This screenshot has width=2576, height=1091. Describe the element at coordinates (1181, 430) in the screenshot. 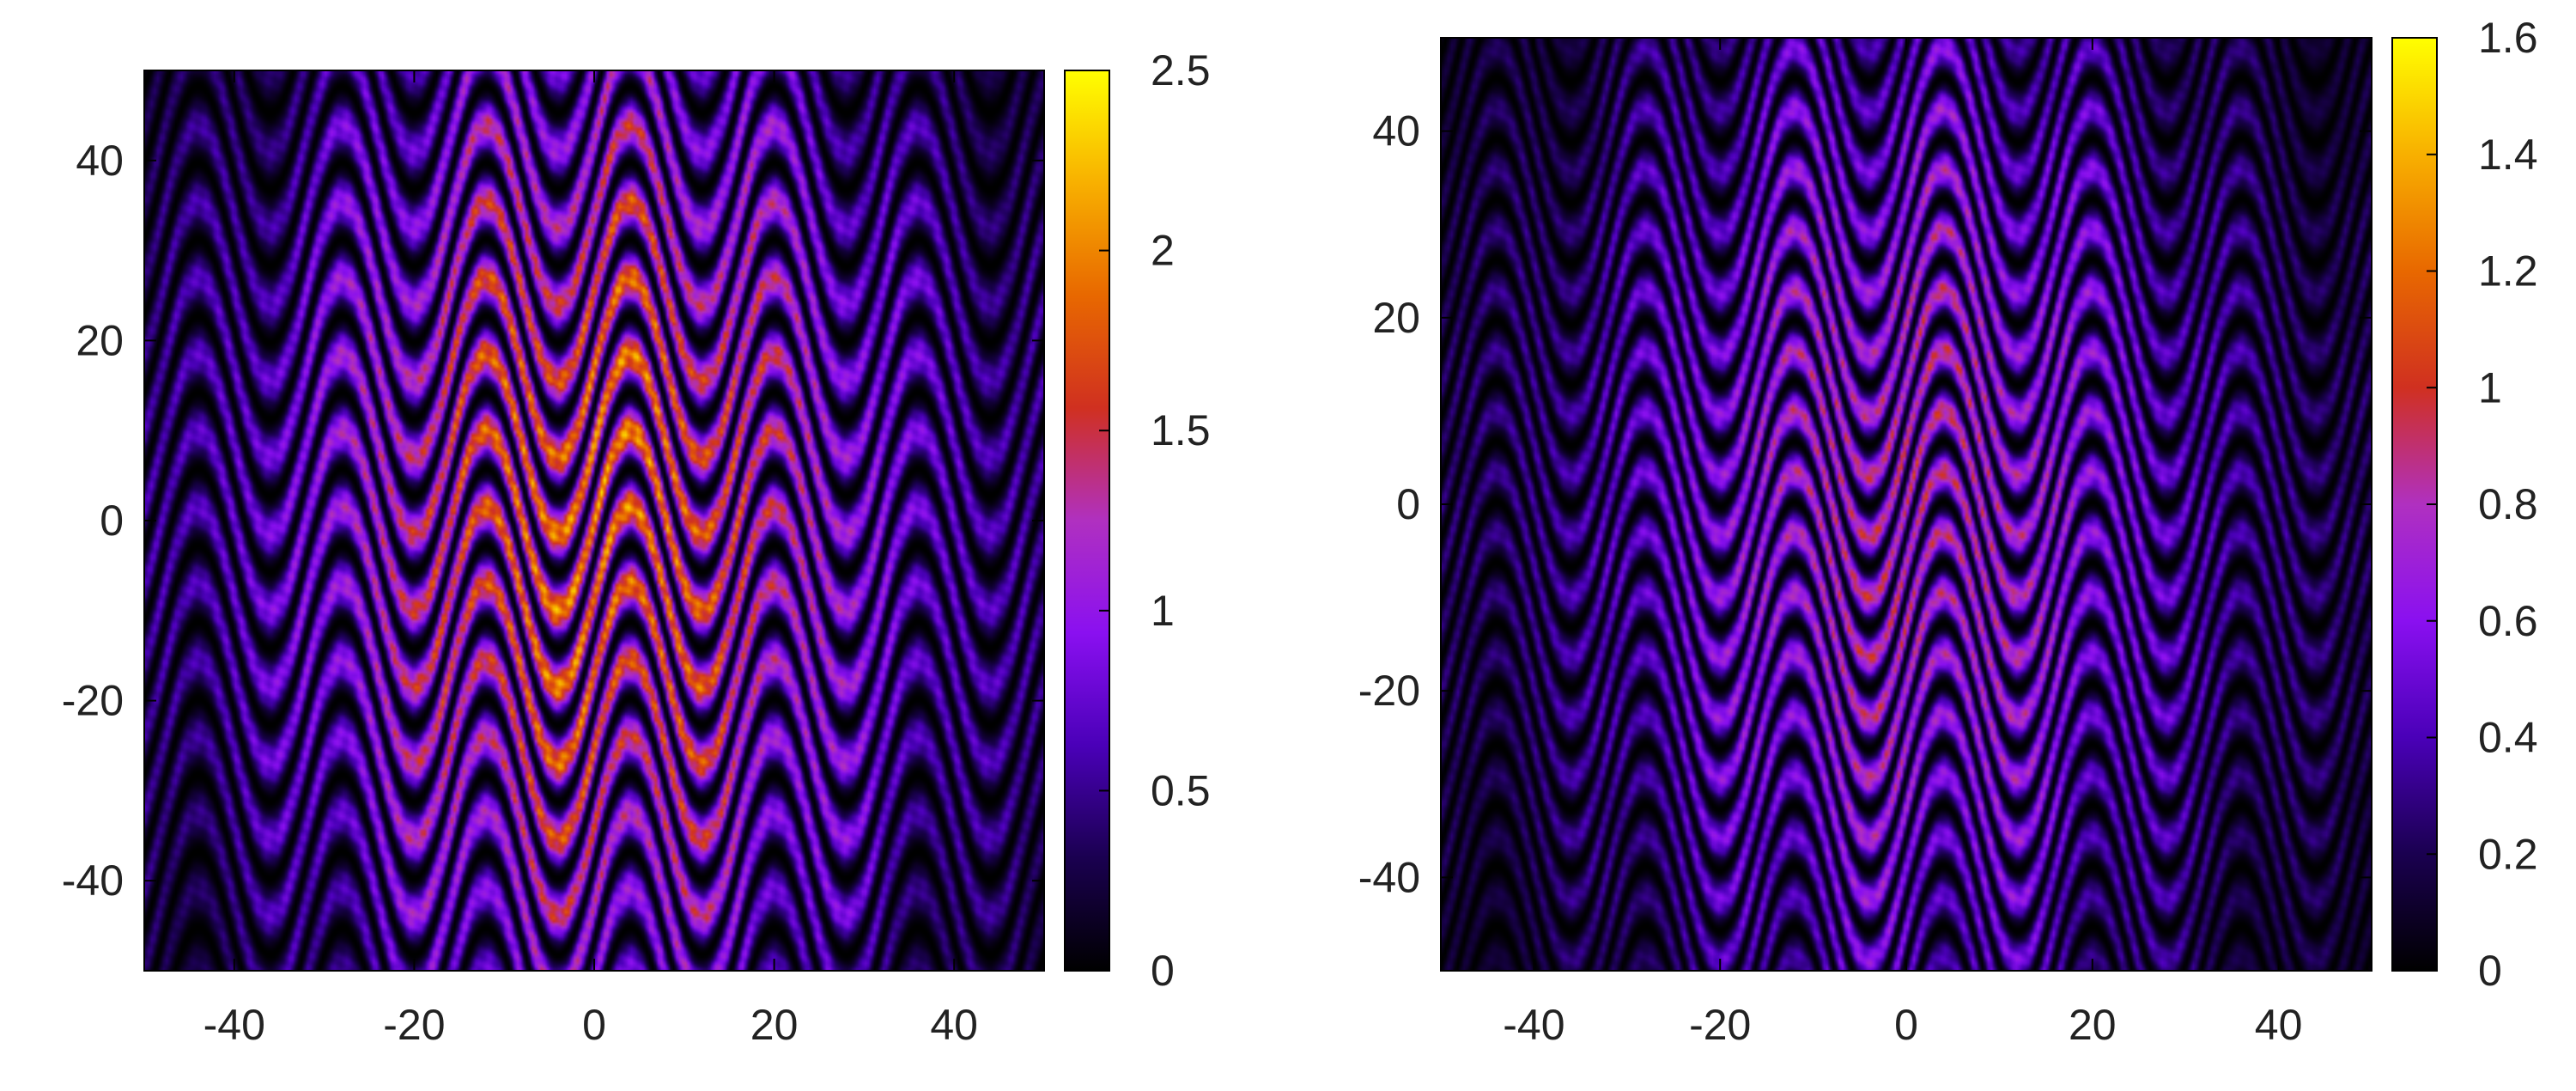

I see `colorbar-tick-label-1-3: 1.5` at that location.